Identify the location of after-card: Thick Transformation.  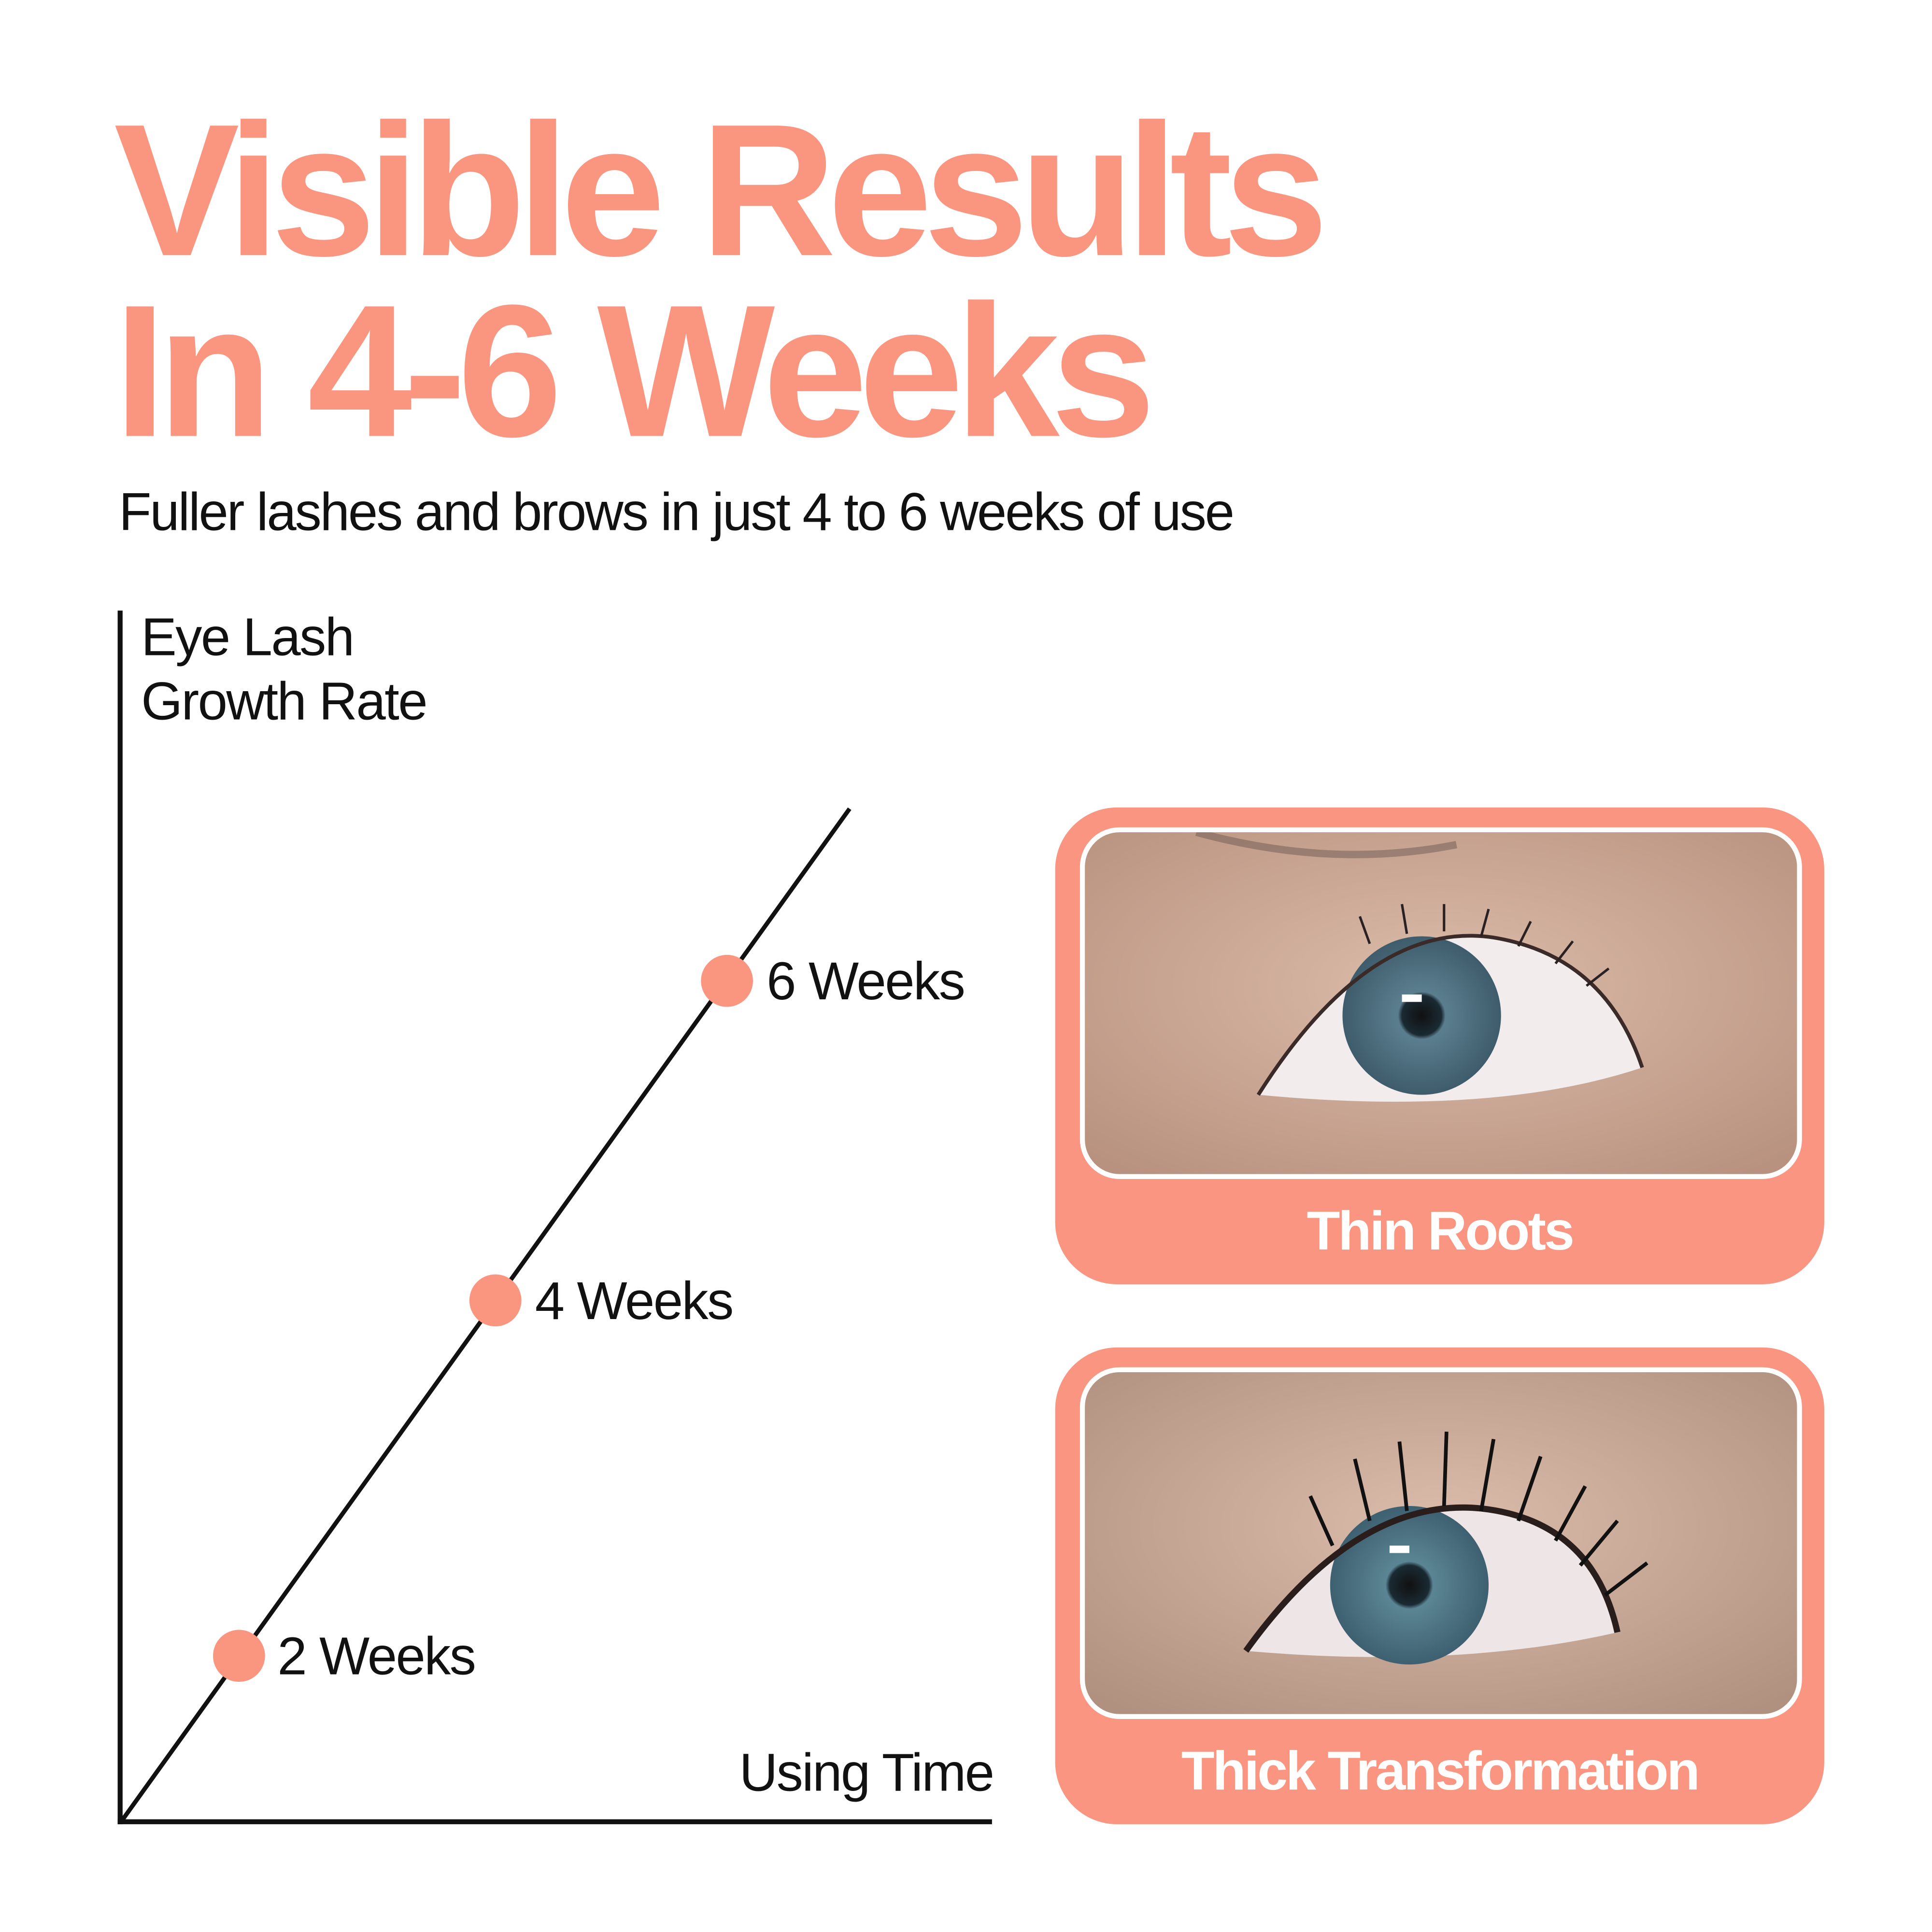
(1439, 1585).